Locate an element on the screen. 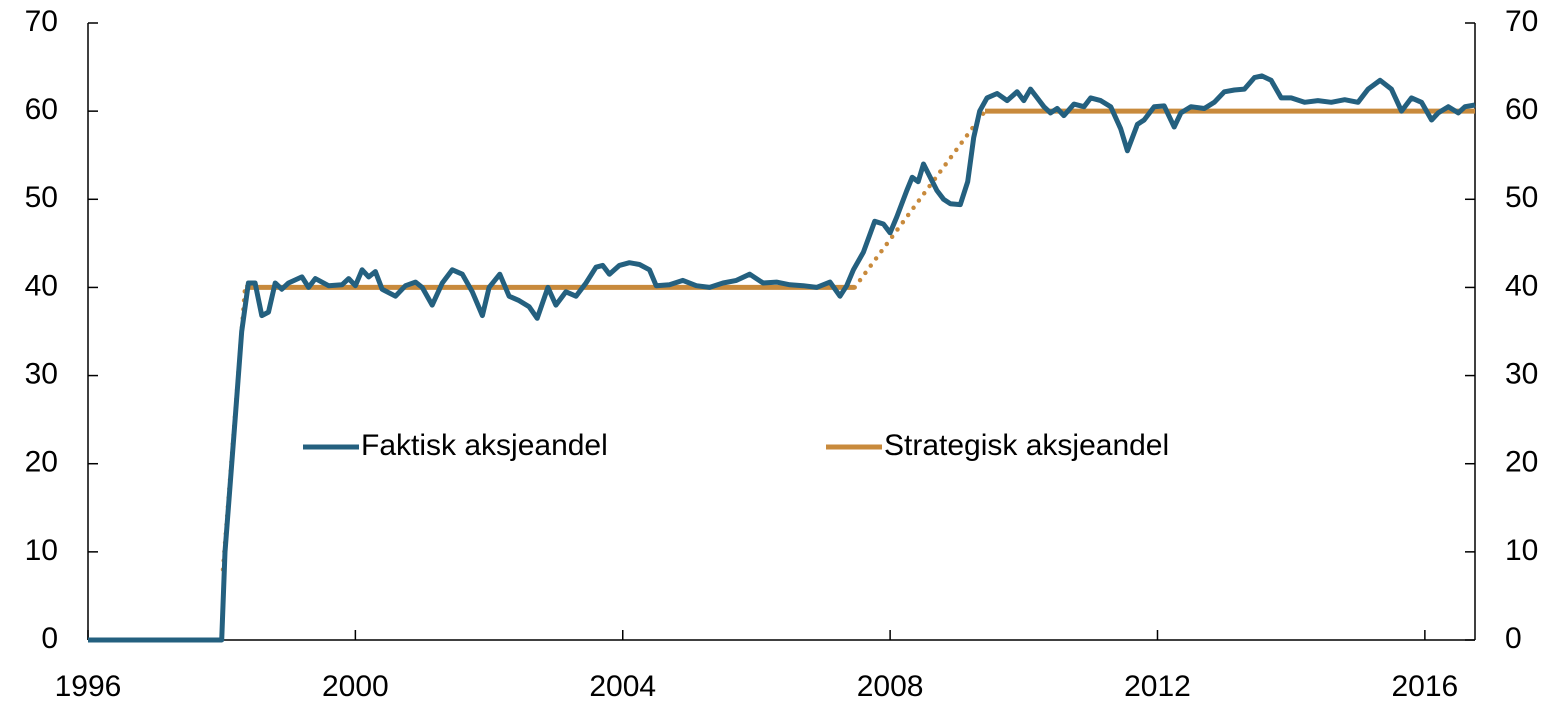 The height and width of the screenshot is (701, 1557). x-tick-label: 2004 is located at coordinates (622, 685).